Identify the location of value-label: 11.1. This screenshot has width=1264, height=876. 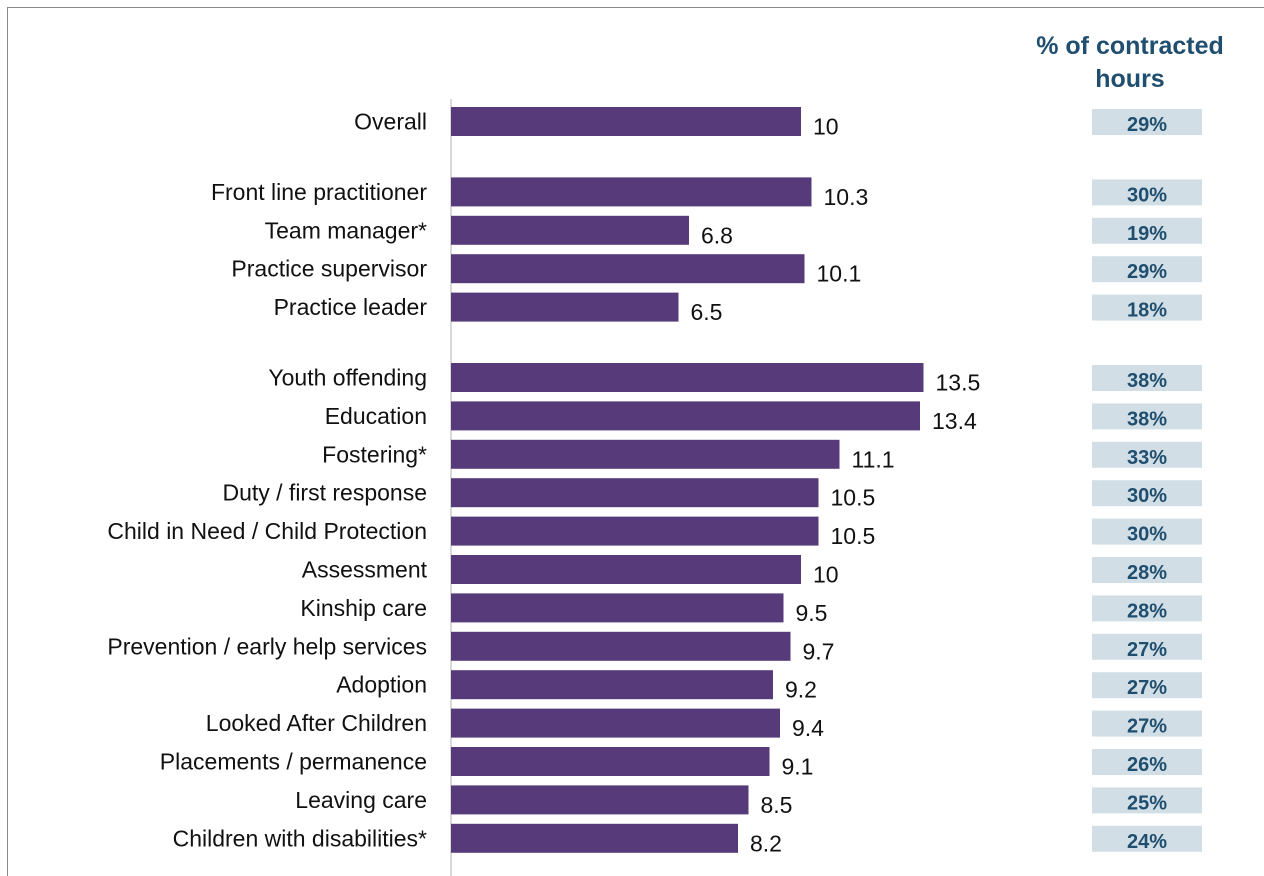
(873, 459).